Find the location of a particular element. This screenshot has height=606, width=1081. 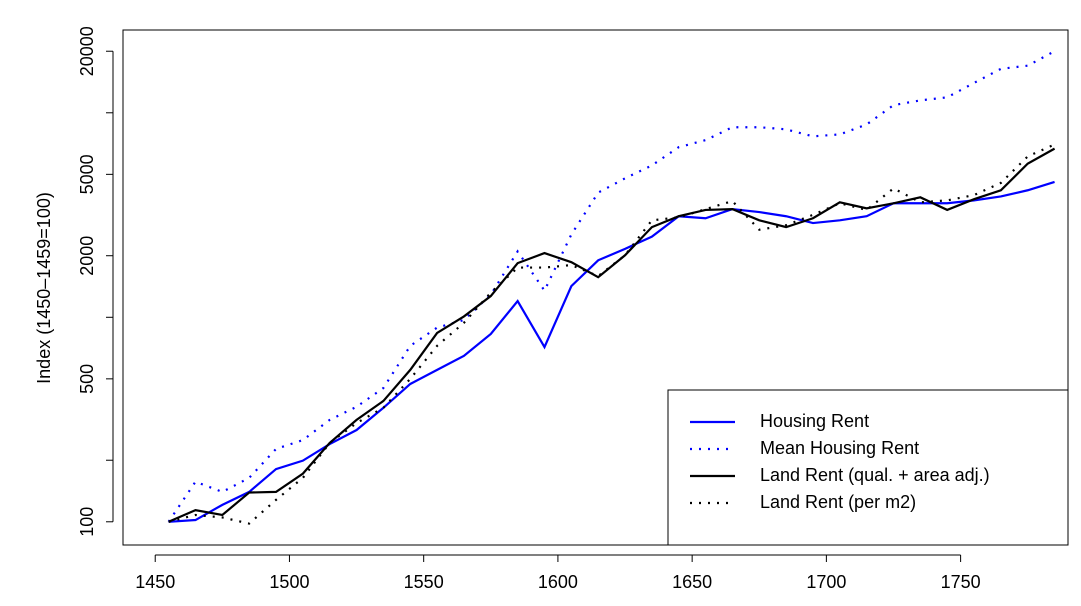

y-axis-label: Index (1450–1459=100) is located at coordinates (44, 288).